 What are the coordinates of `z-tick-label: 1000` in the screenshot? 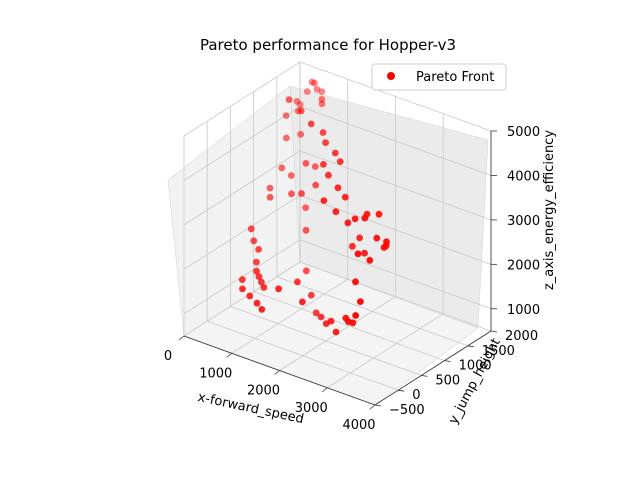 It's located at (523, 310).